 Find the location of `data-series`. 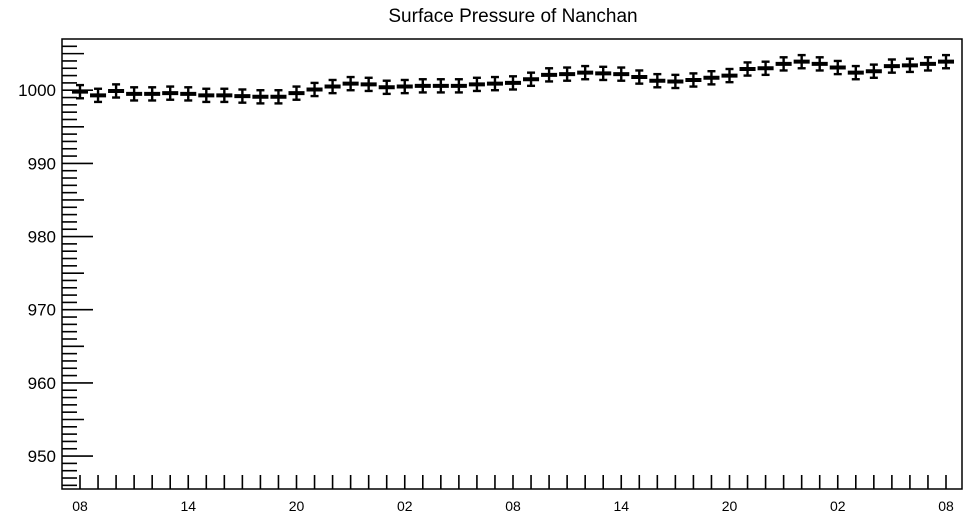

data-series is located at coordinates (513, 79).